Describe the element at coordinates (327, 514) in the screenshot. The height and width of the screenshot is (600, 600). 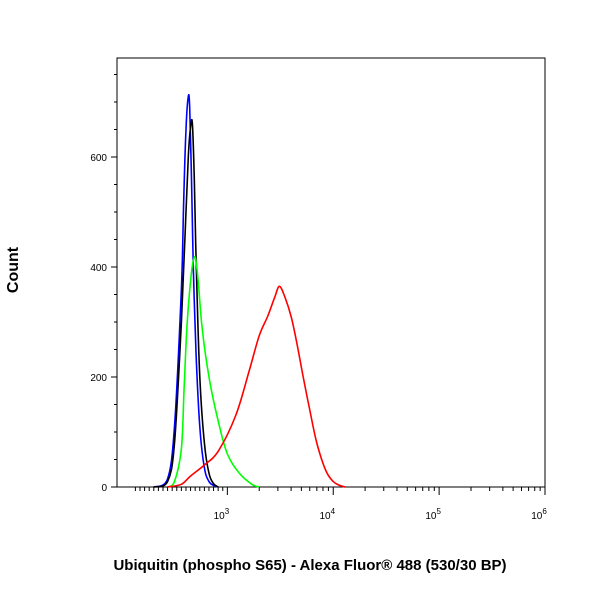
I see `x-tick-label: 10⁴` at that location.